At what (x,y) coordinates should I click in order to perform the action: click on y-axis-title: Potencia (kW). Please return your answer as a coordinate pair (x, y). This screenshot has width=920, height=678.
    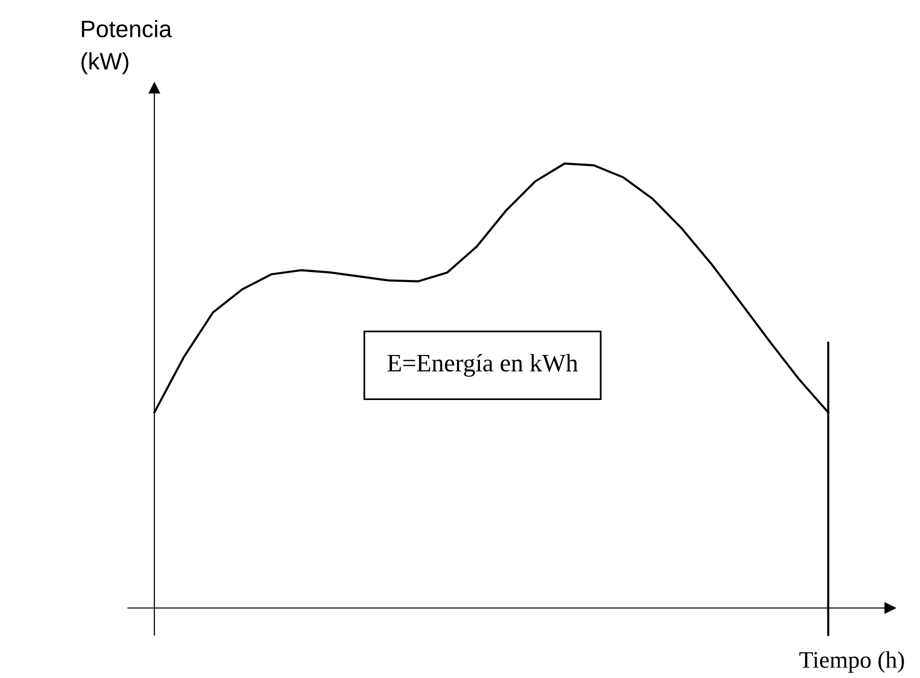
    Looking at the image, I should click on (126, 47).